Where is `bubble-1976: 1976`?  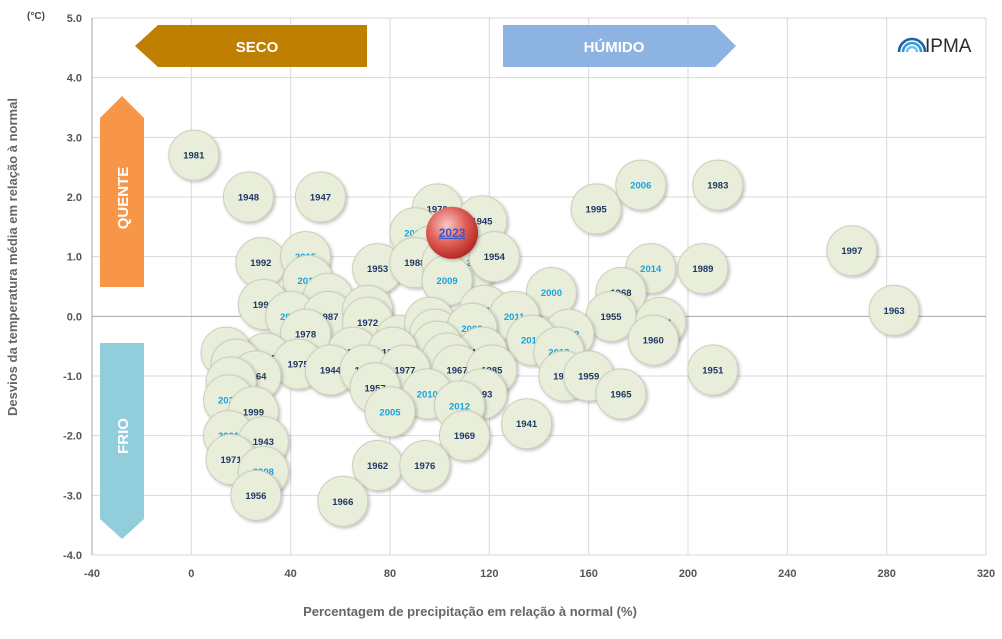 bubble-1976: 1976 is located at coordinates (425, 465).